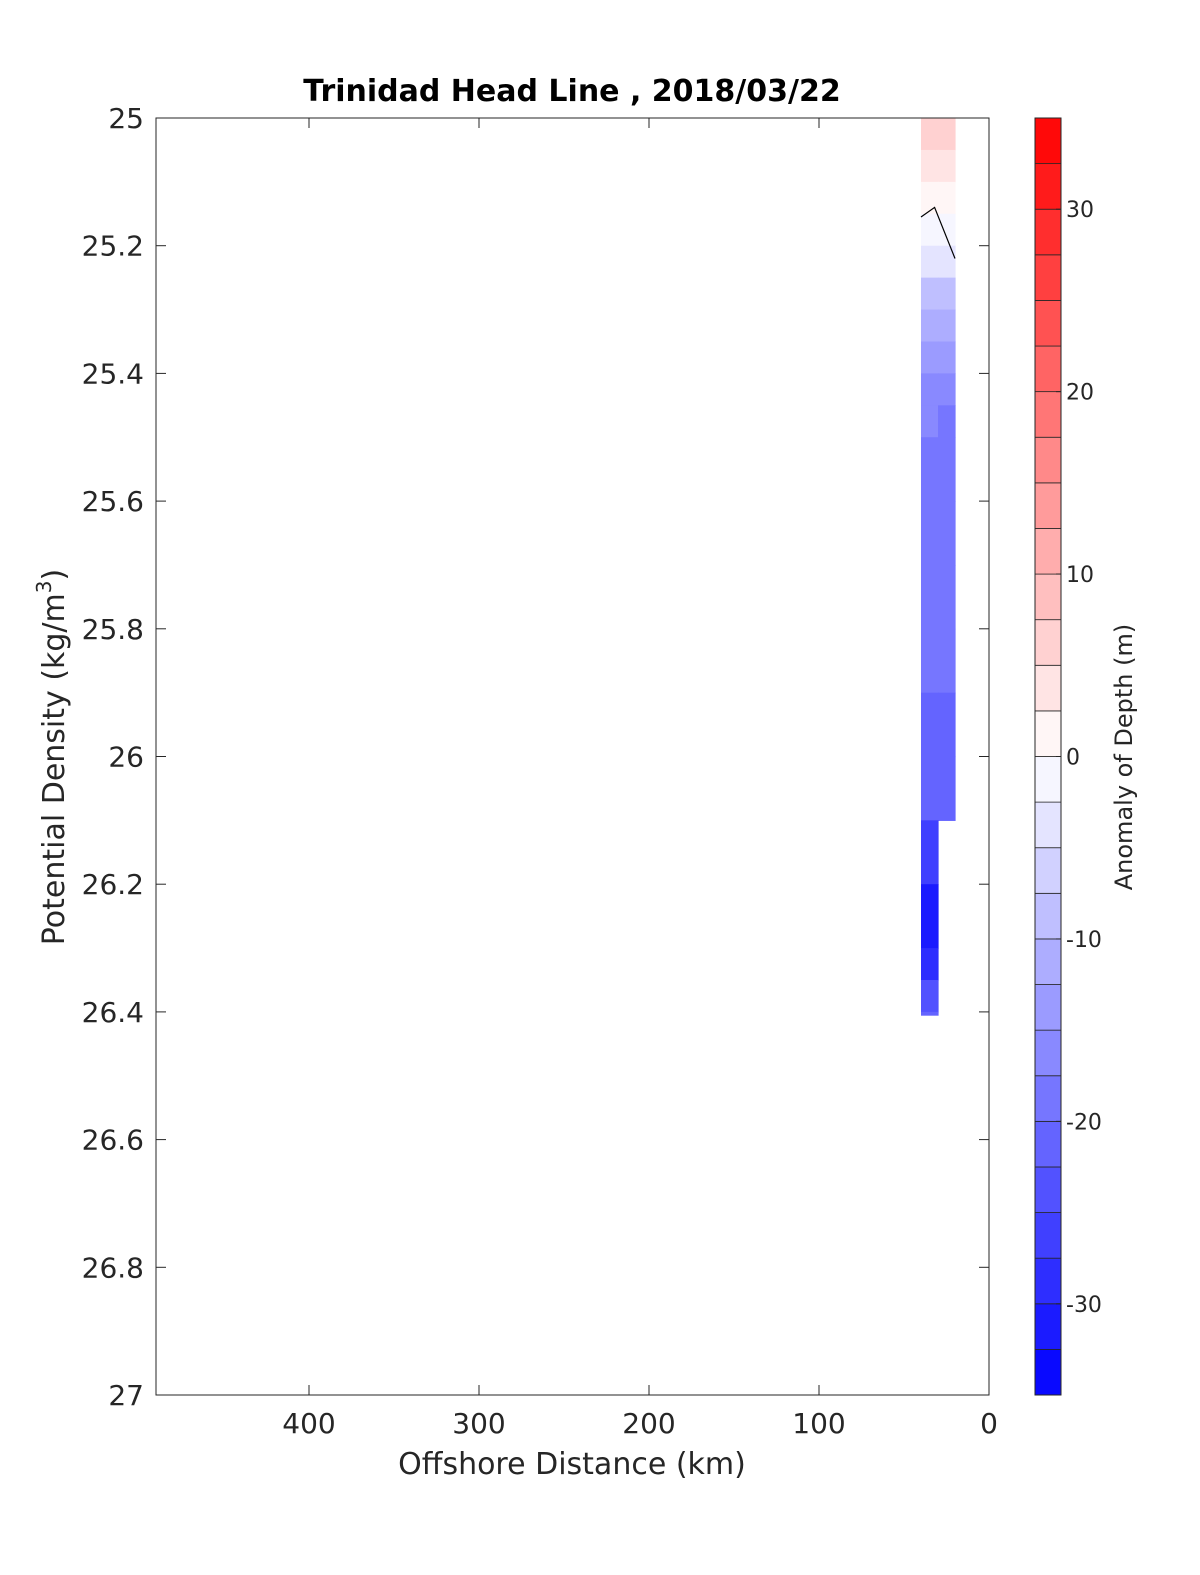 This screenshot has width=1200, height=1575. Describe the element at coordinates (1080, 210) in the screenshot. I see `colorbar-tick-label: 30` at that location.